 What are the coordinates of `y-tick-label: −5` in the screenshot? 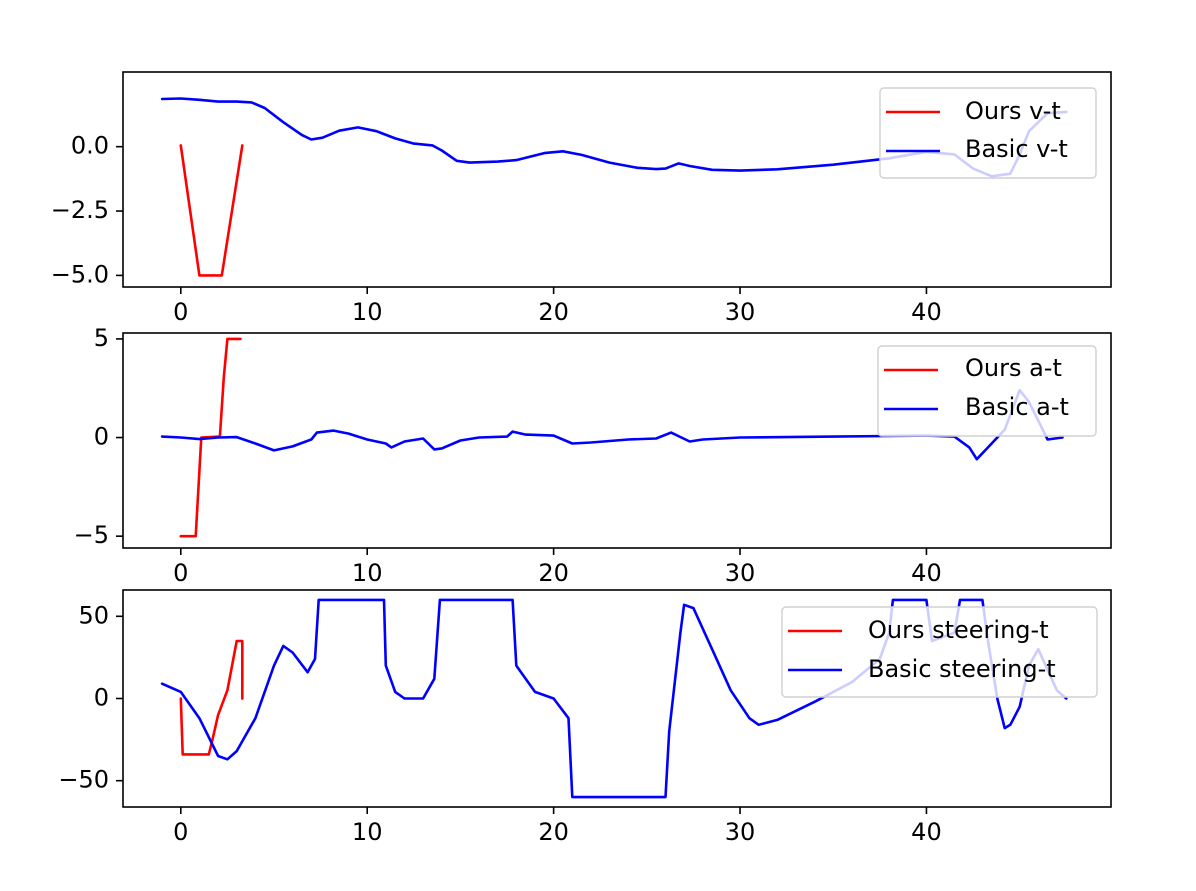 It's located at (91, 535).